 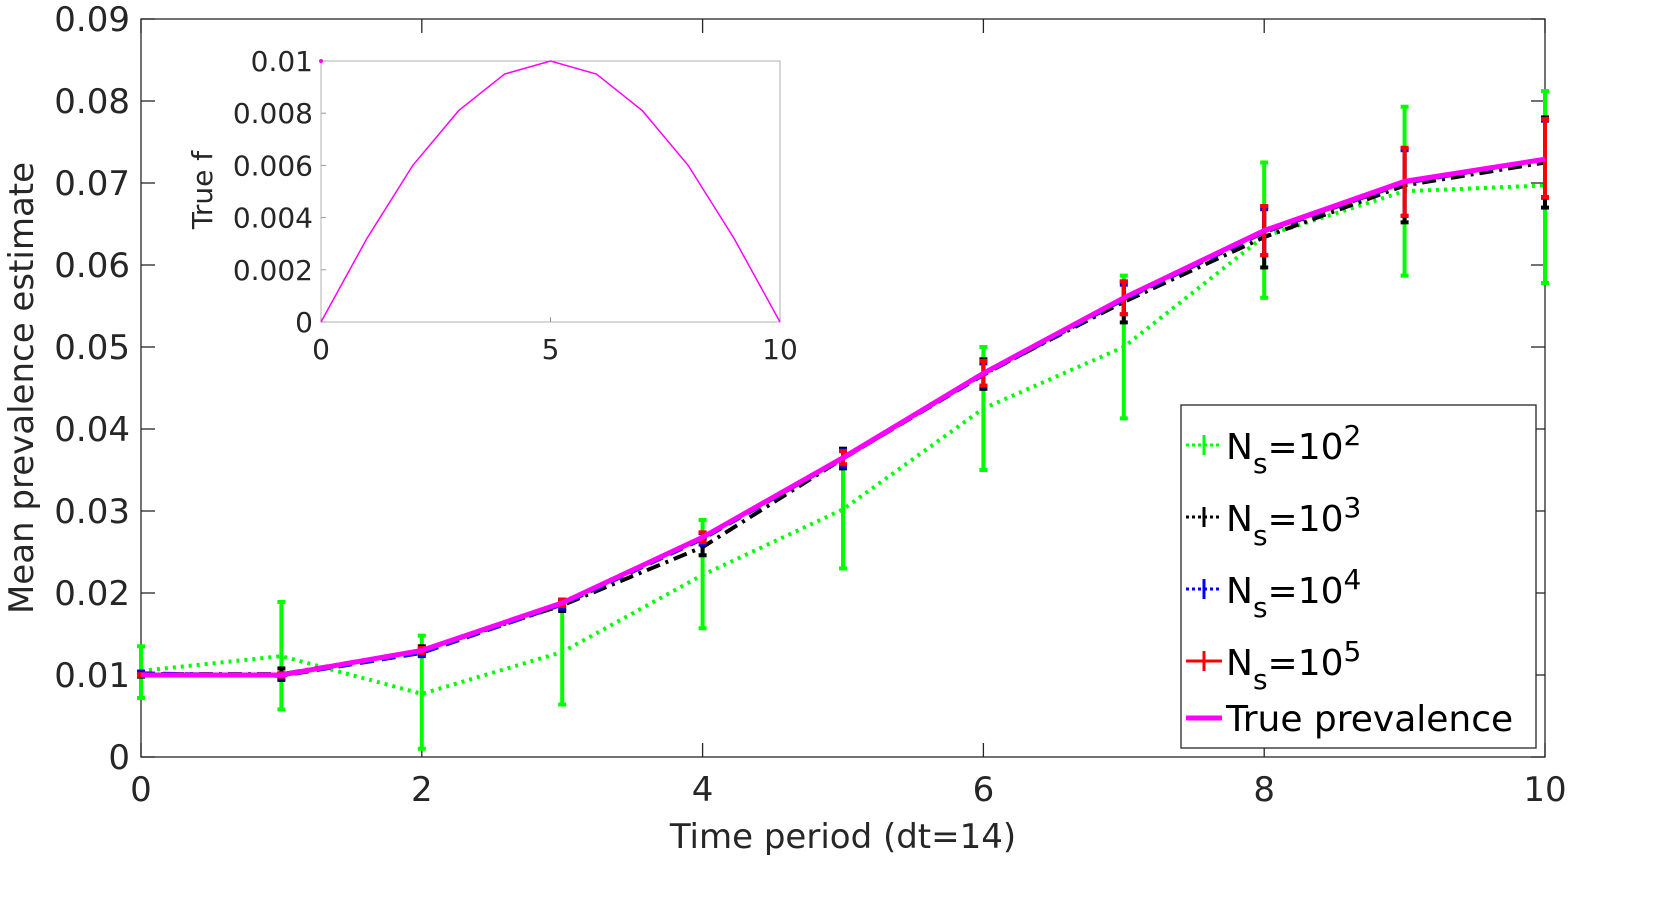 What do you see at coordinates (92, 594) in the screenshot?
I see `y-tick-label: 0.02` at bounding box center [92, 594].